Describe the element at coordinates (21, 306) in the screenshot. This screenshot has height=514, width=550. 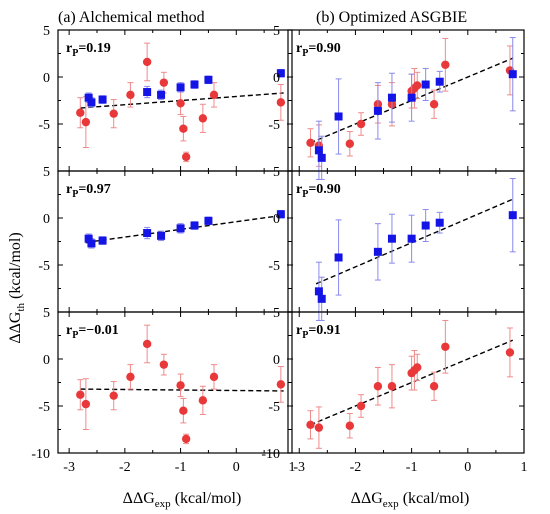
I see `y-axis-label-sub: th` at that location.